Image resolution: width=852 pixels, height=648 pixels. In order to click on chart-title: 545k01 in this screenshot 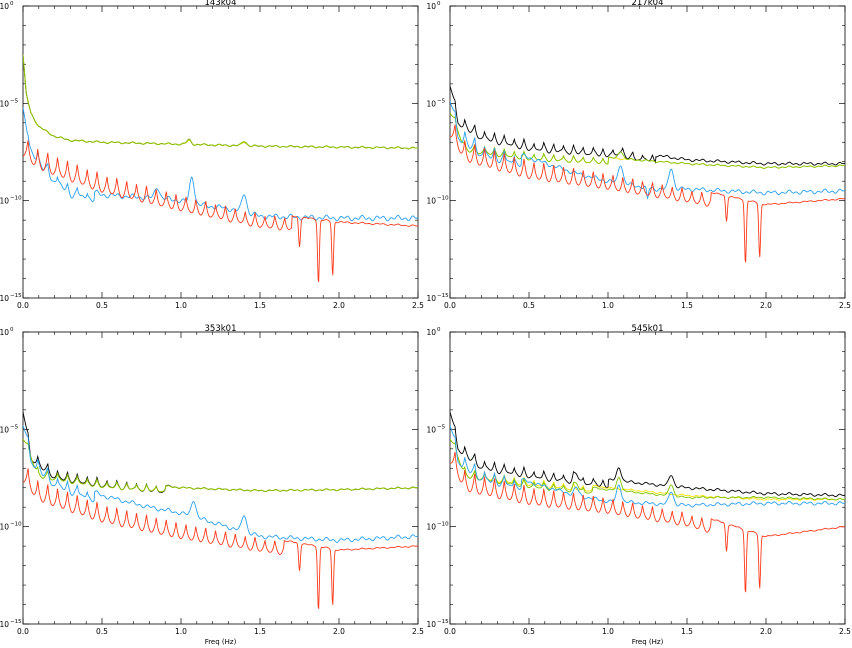, I will do `click(648, 329)`.